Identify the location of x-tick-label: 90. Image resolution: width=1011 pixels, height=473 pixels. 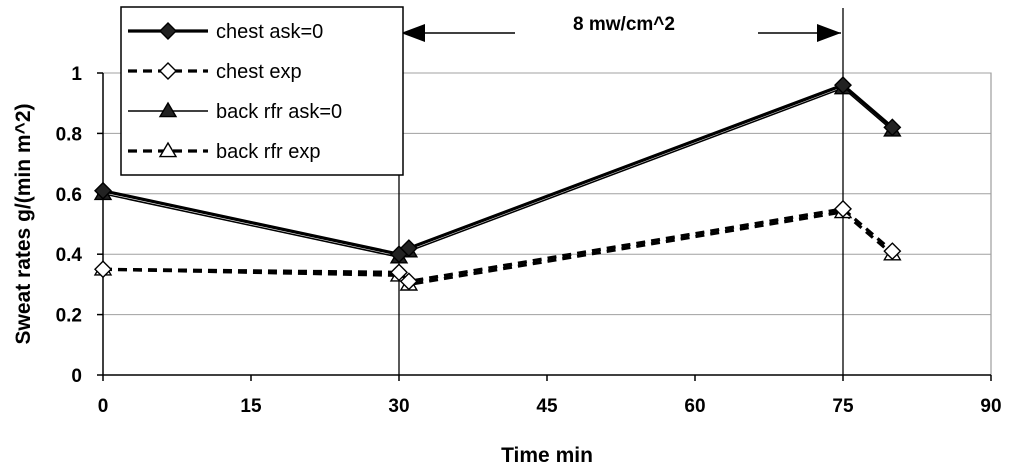
(990, 406).